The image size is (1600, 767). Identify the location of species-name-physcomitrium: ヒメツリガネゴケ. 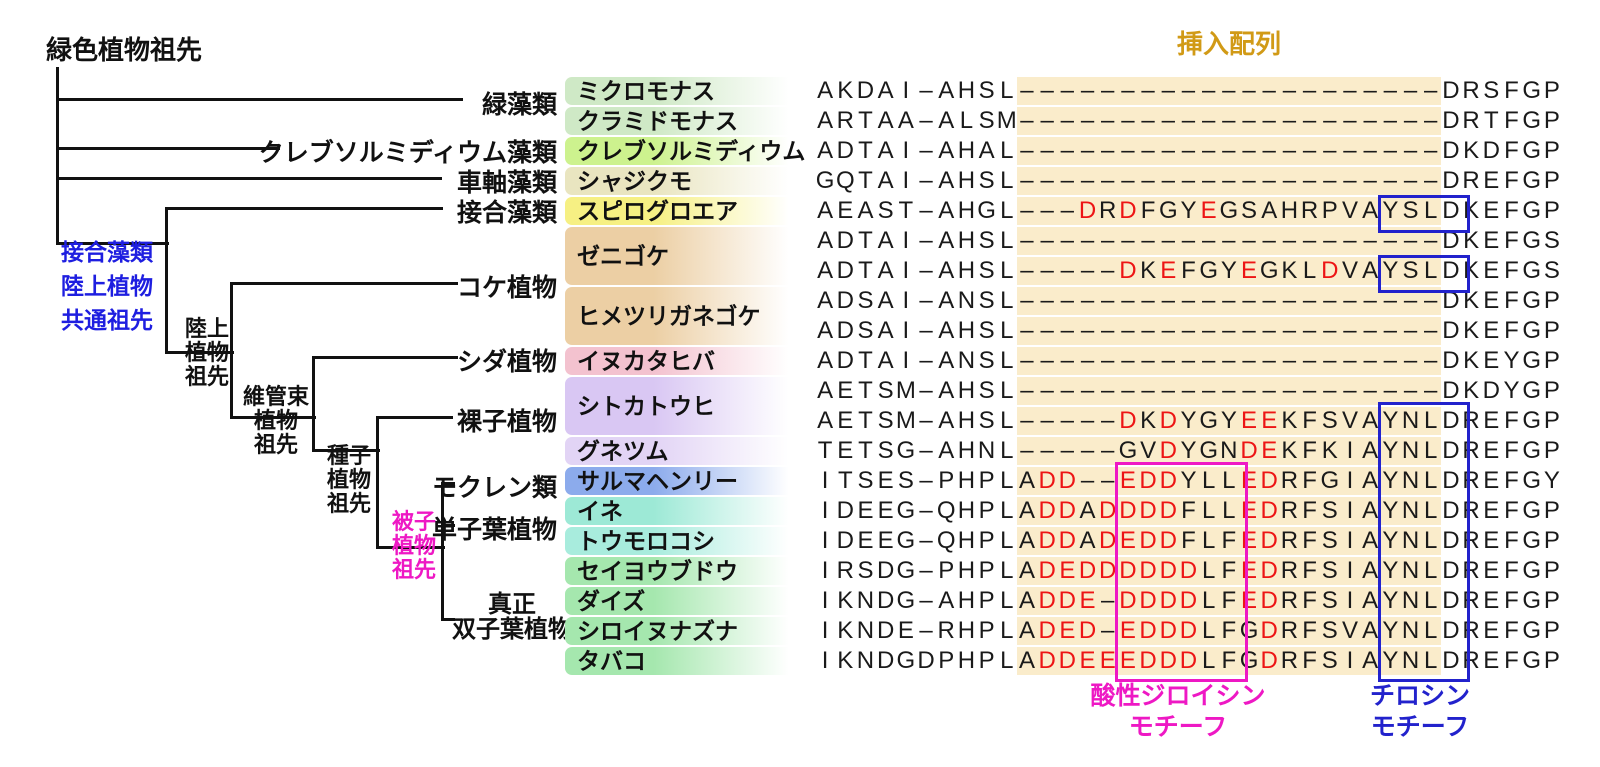
(669, 316).